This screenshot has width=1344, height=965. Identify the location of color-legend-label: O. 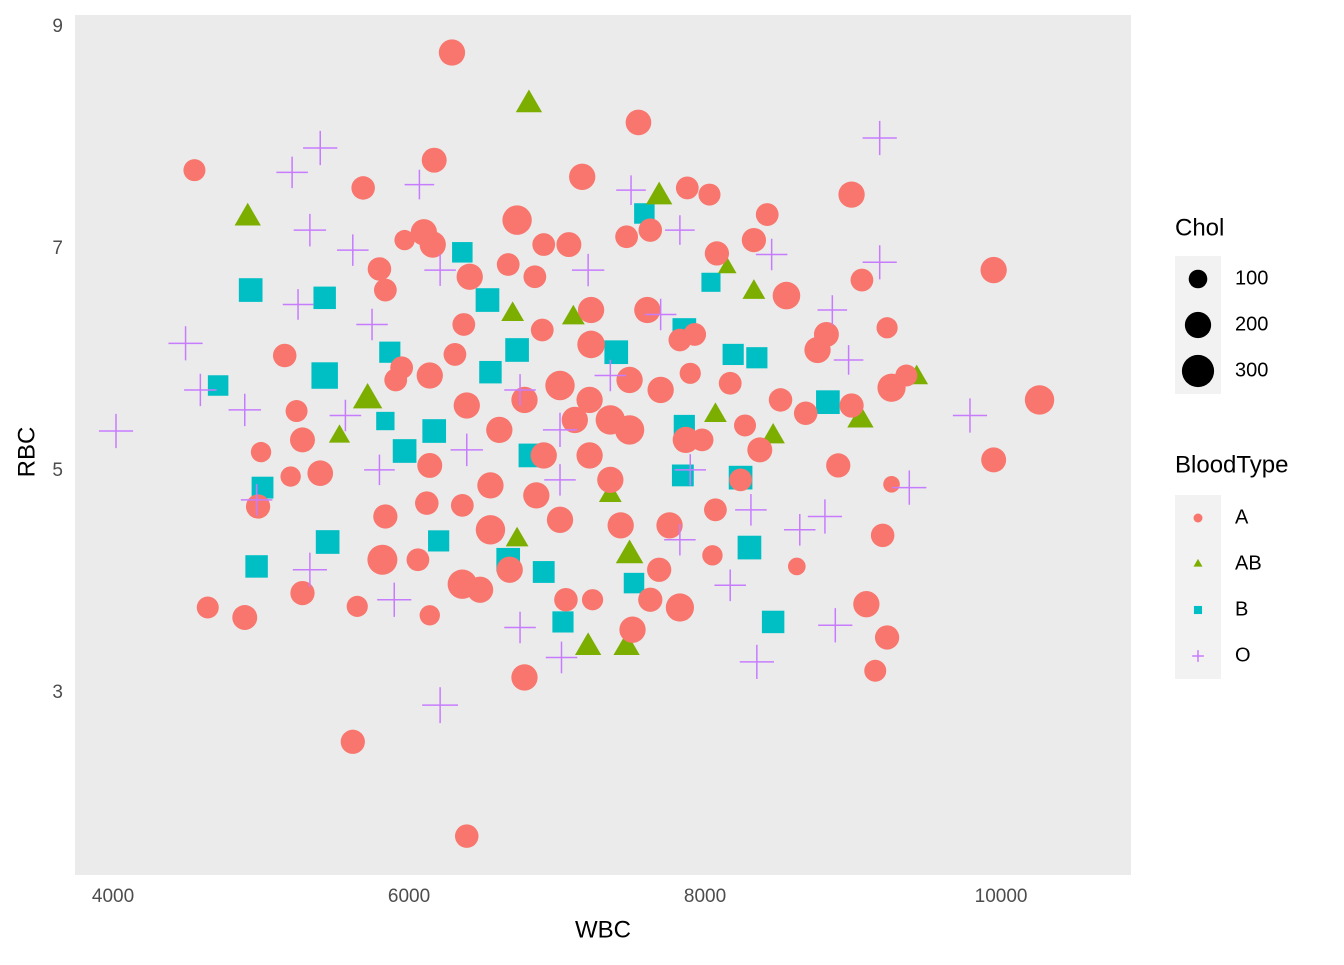
(1243, 655).